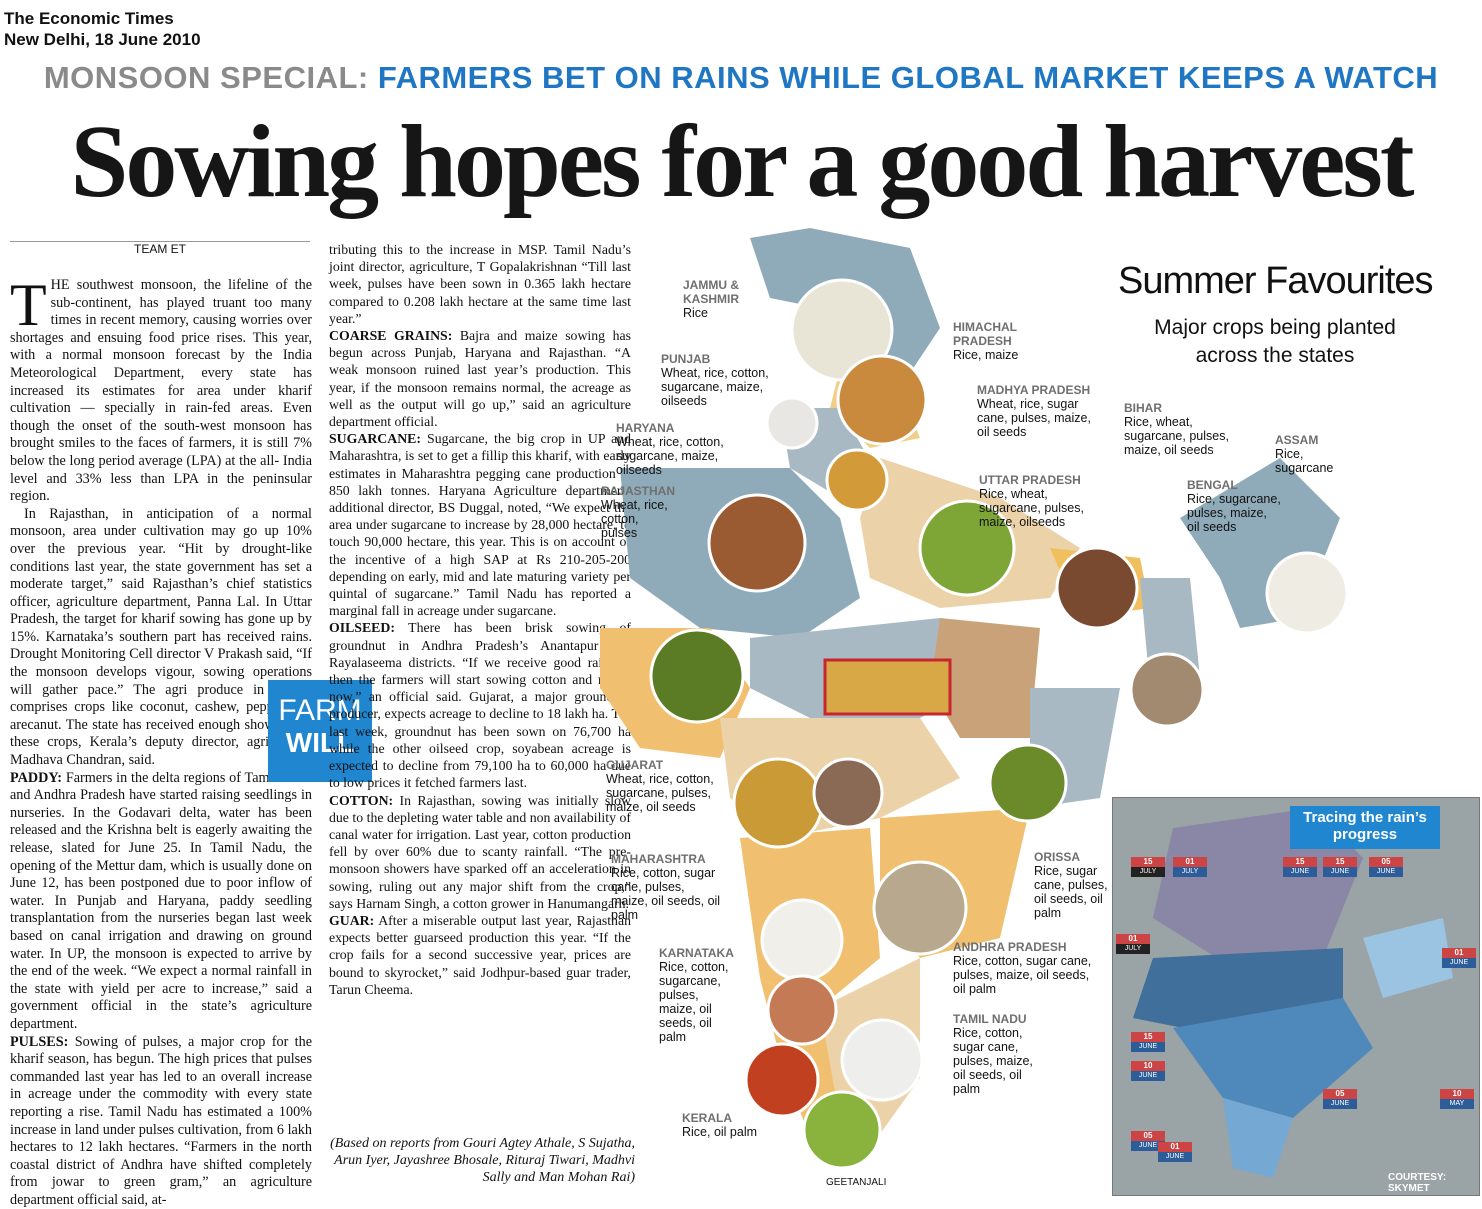  Describe the element at coordinates (1148, 867) in the screenshot. I see `date-label: 15 JULY` at that location.